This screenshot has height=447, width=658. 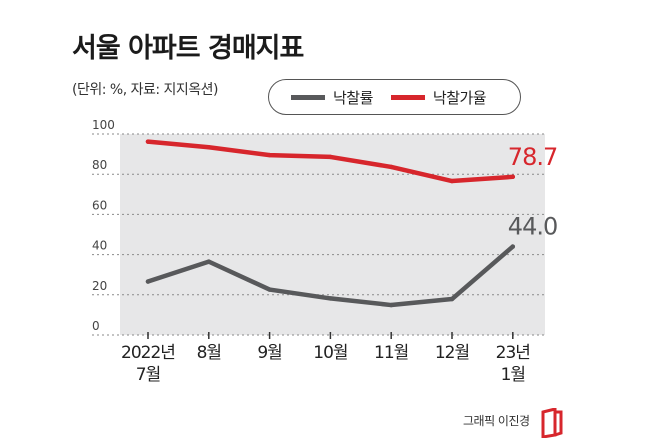 I want to click on chart-title: 서울 아파트 경매지표, so click(x=188, y=48).